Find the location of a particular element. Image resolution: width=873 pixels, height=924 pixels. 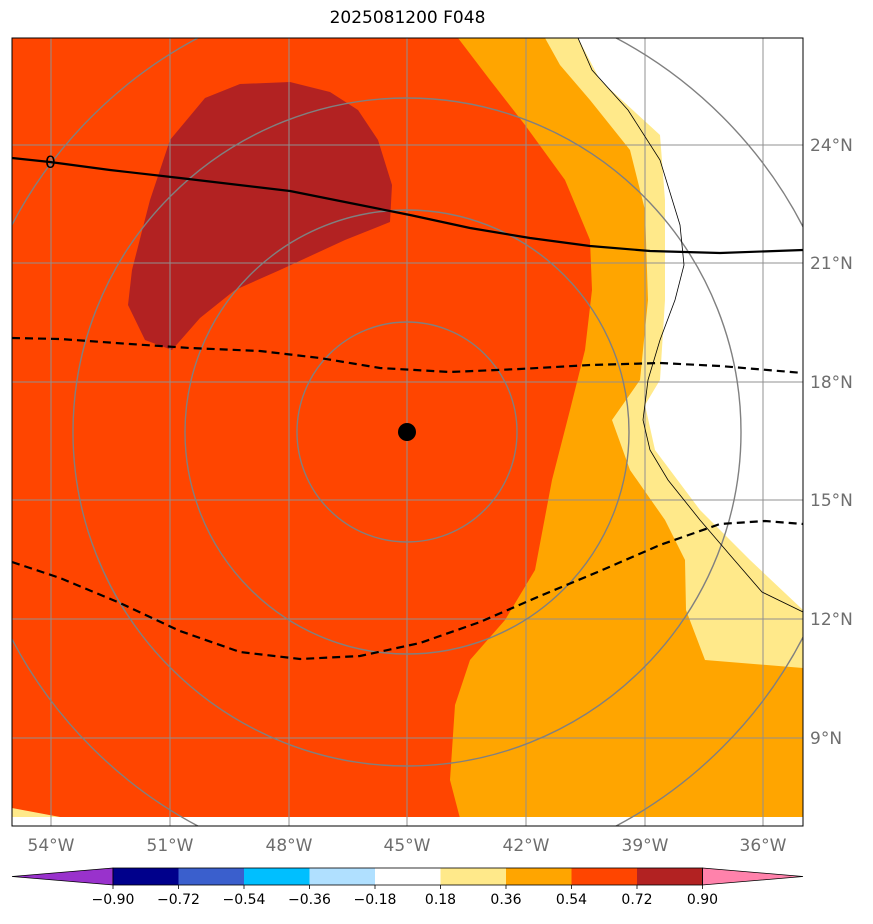

x-tick-label: 51°W is located at coordinates (170, 846).